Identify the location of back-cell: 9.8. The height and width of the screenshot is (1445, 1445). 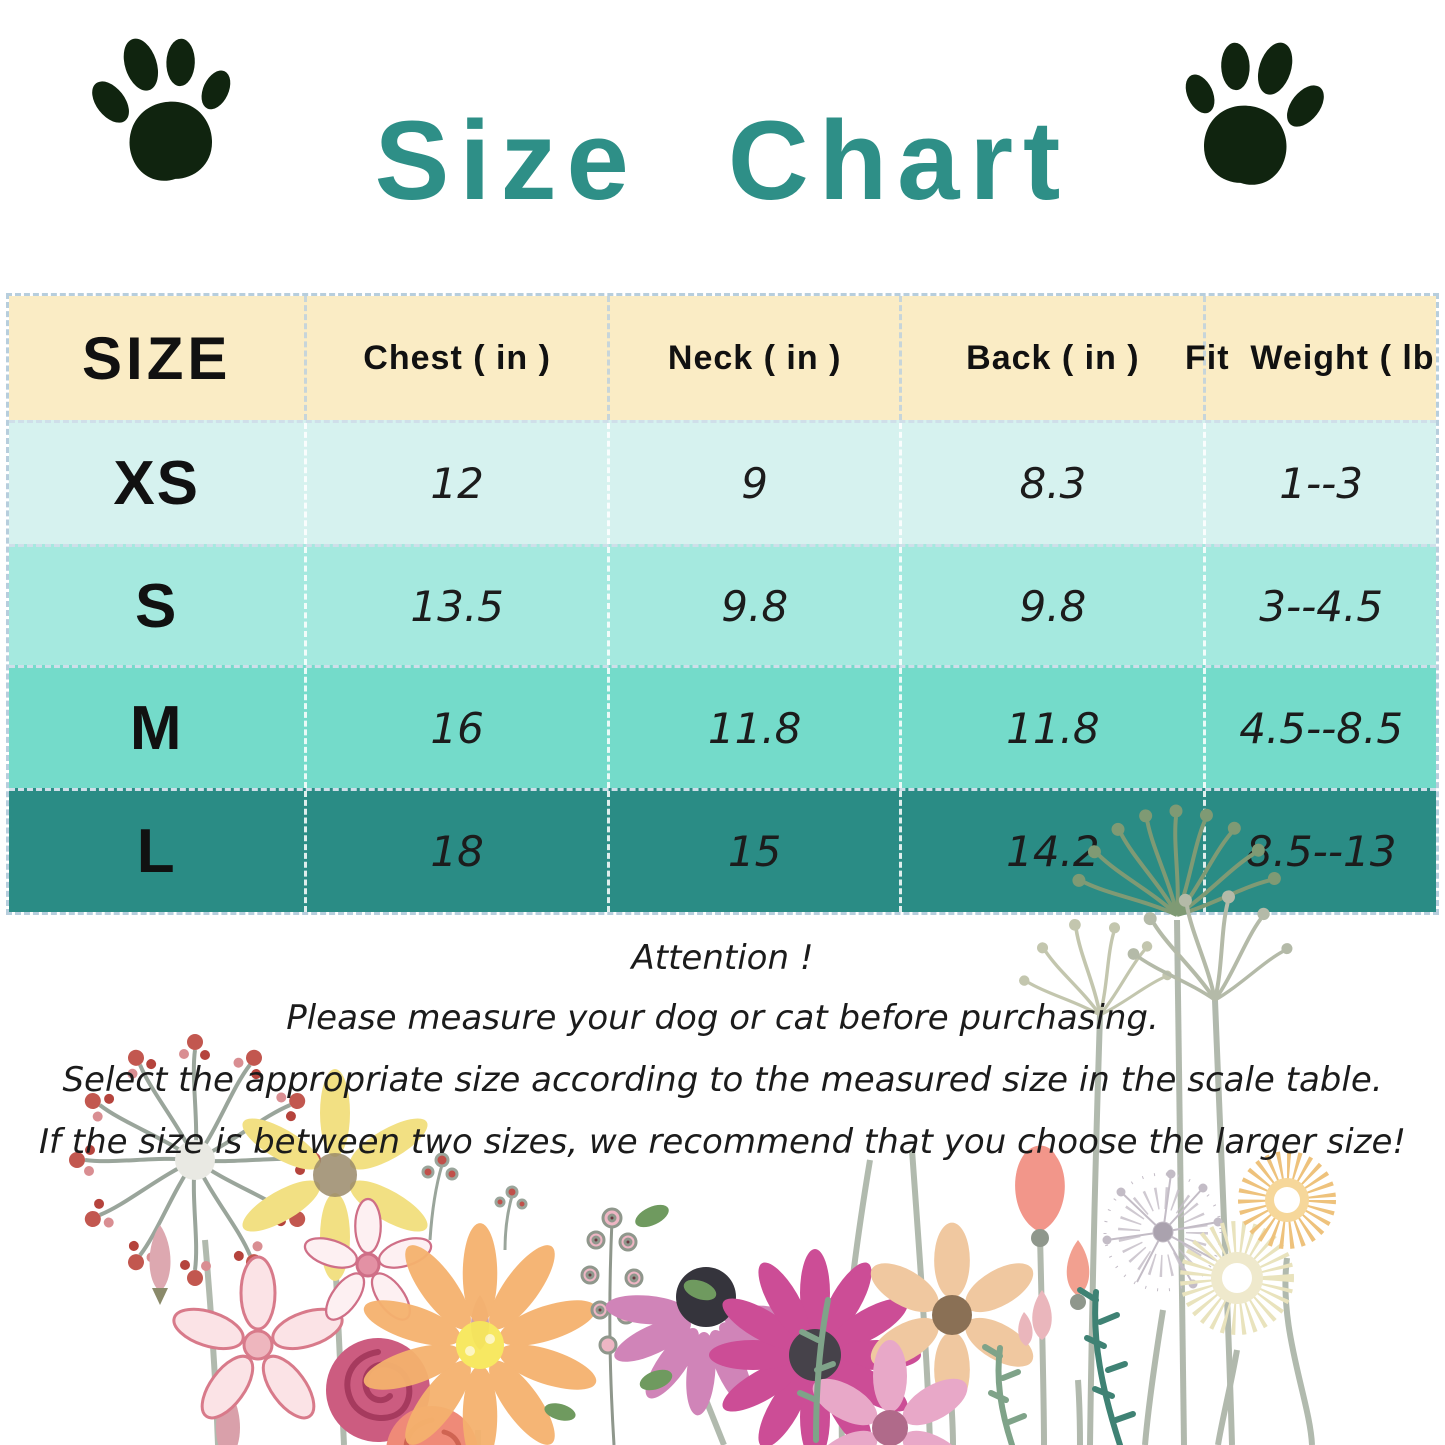
(1051, 606).